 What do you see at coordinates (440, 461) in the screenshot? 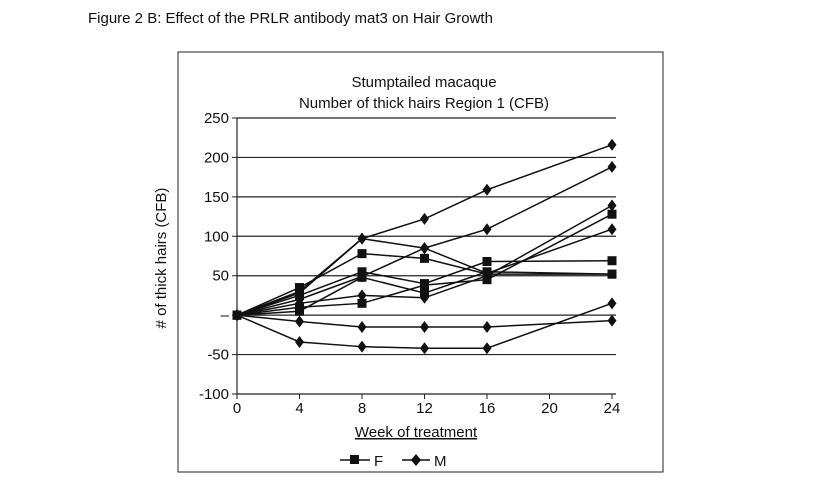
I see `legend-label-m: M` at bounding box center [440, 461].